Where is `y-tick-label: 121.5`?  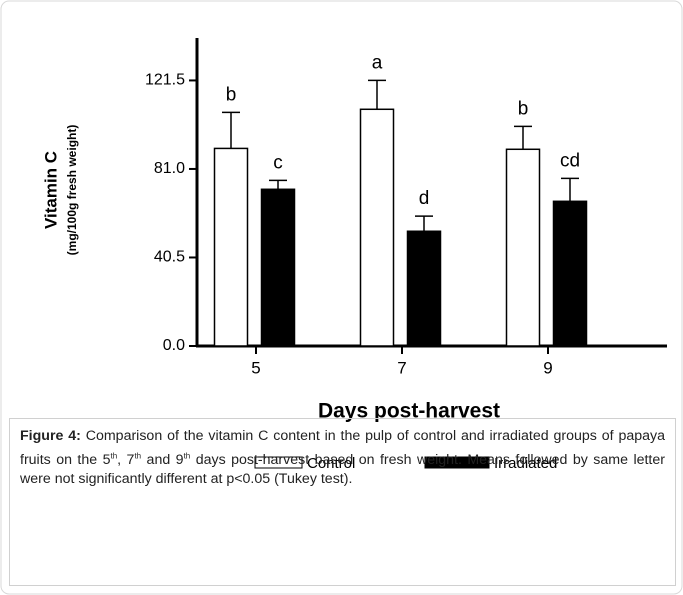
y-tick-label: 121.5 is located at coordinates (165, 80).